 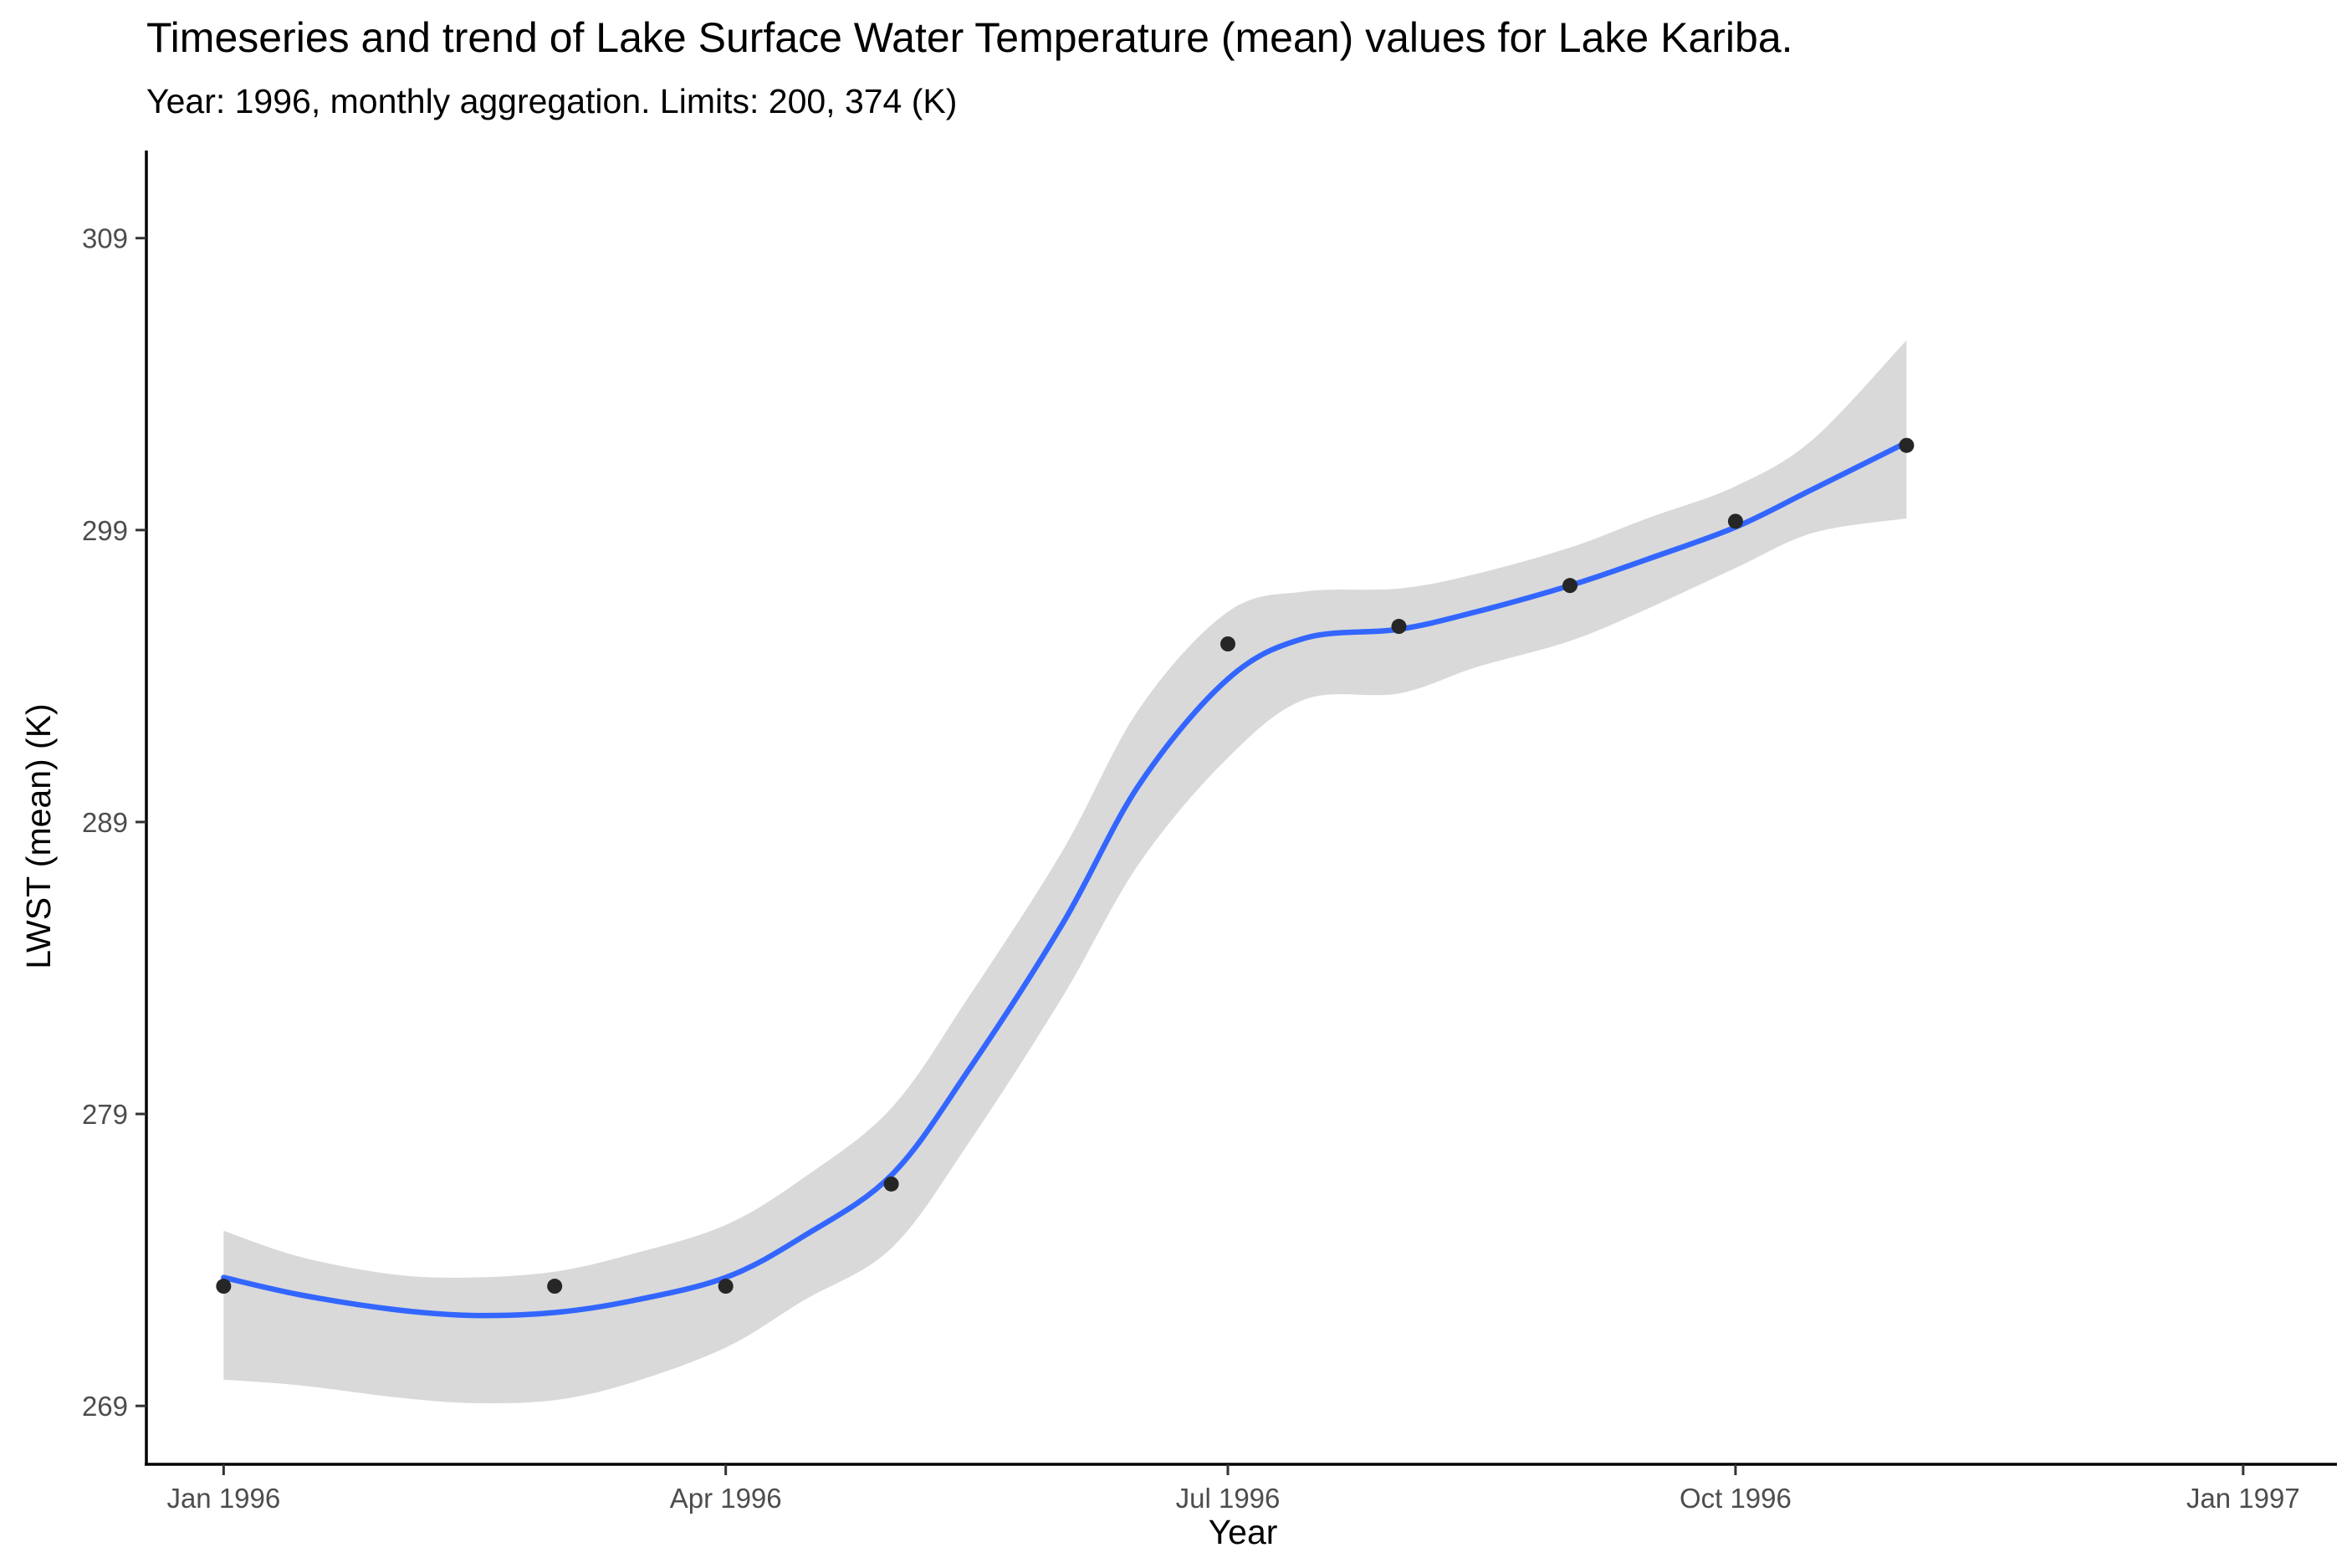 I want to click on x-tick-label: Oct 1996, so click(x=1736, y=1498).